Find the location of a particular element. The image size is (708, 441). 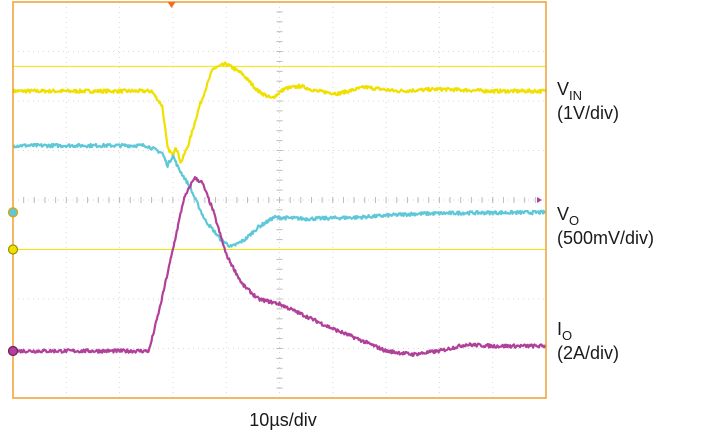

series-label-vin: VIN (1V/div) is located at coordinates (588, 101).